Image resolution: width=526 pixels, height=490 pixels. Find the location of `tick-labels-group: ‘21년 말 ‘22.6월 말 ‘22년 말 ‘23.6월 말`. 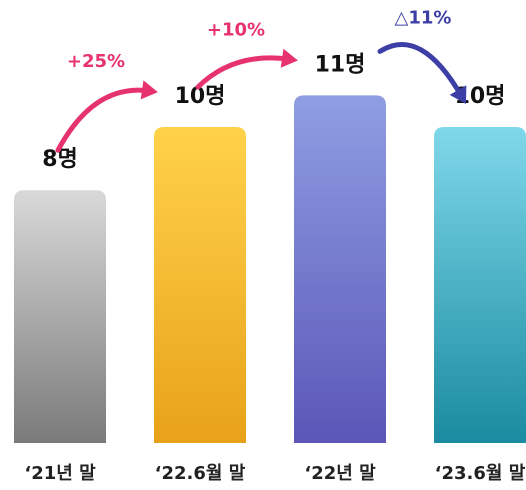

tick-labels-group: ‘21년 말 ‘22.6월 말 ‘22년 말 ‘23.6월 말 is located at coordinates (274, 473).